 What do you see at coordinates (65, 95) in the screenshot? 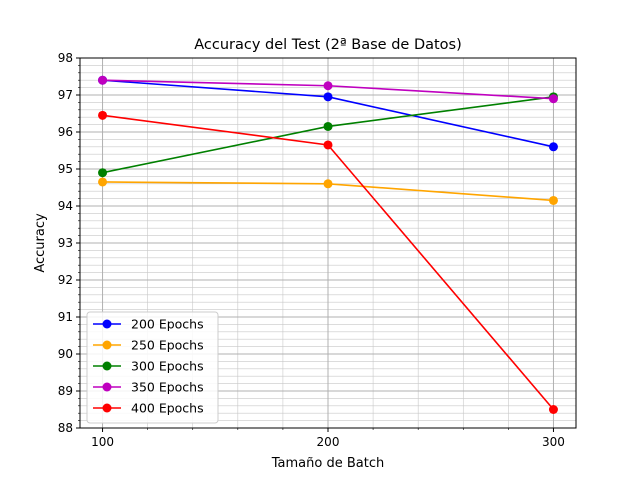
I see `y-tick-label: 97` at bounding box center [65, 95].